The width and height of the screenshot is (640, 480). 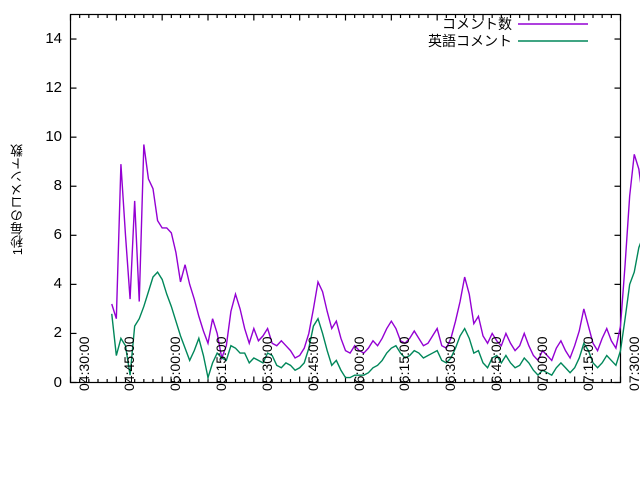 I want to click on y-tick-label: 14, so click(x=53, y=39).